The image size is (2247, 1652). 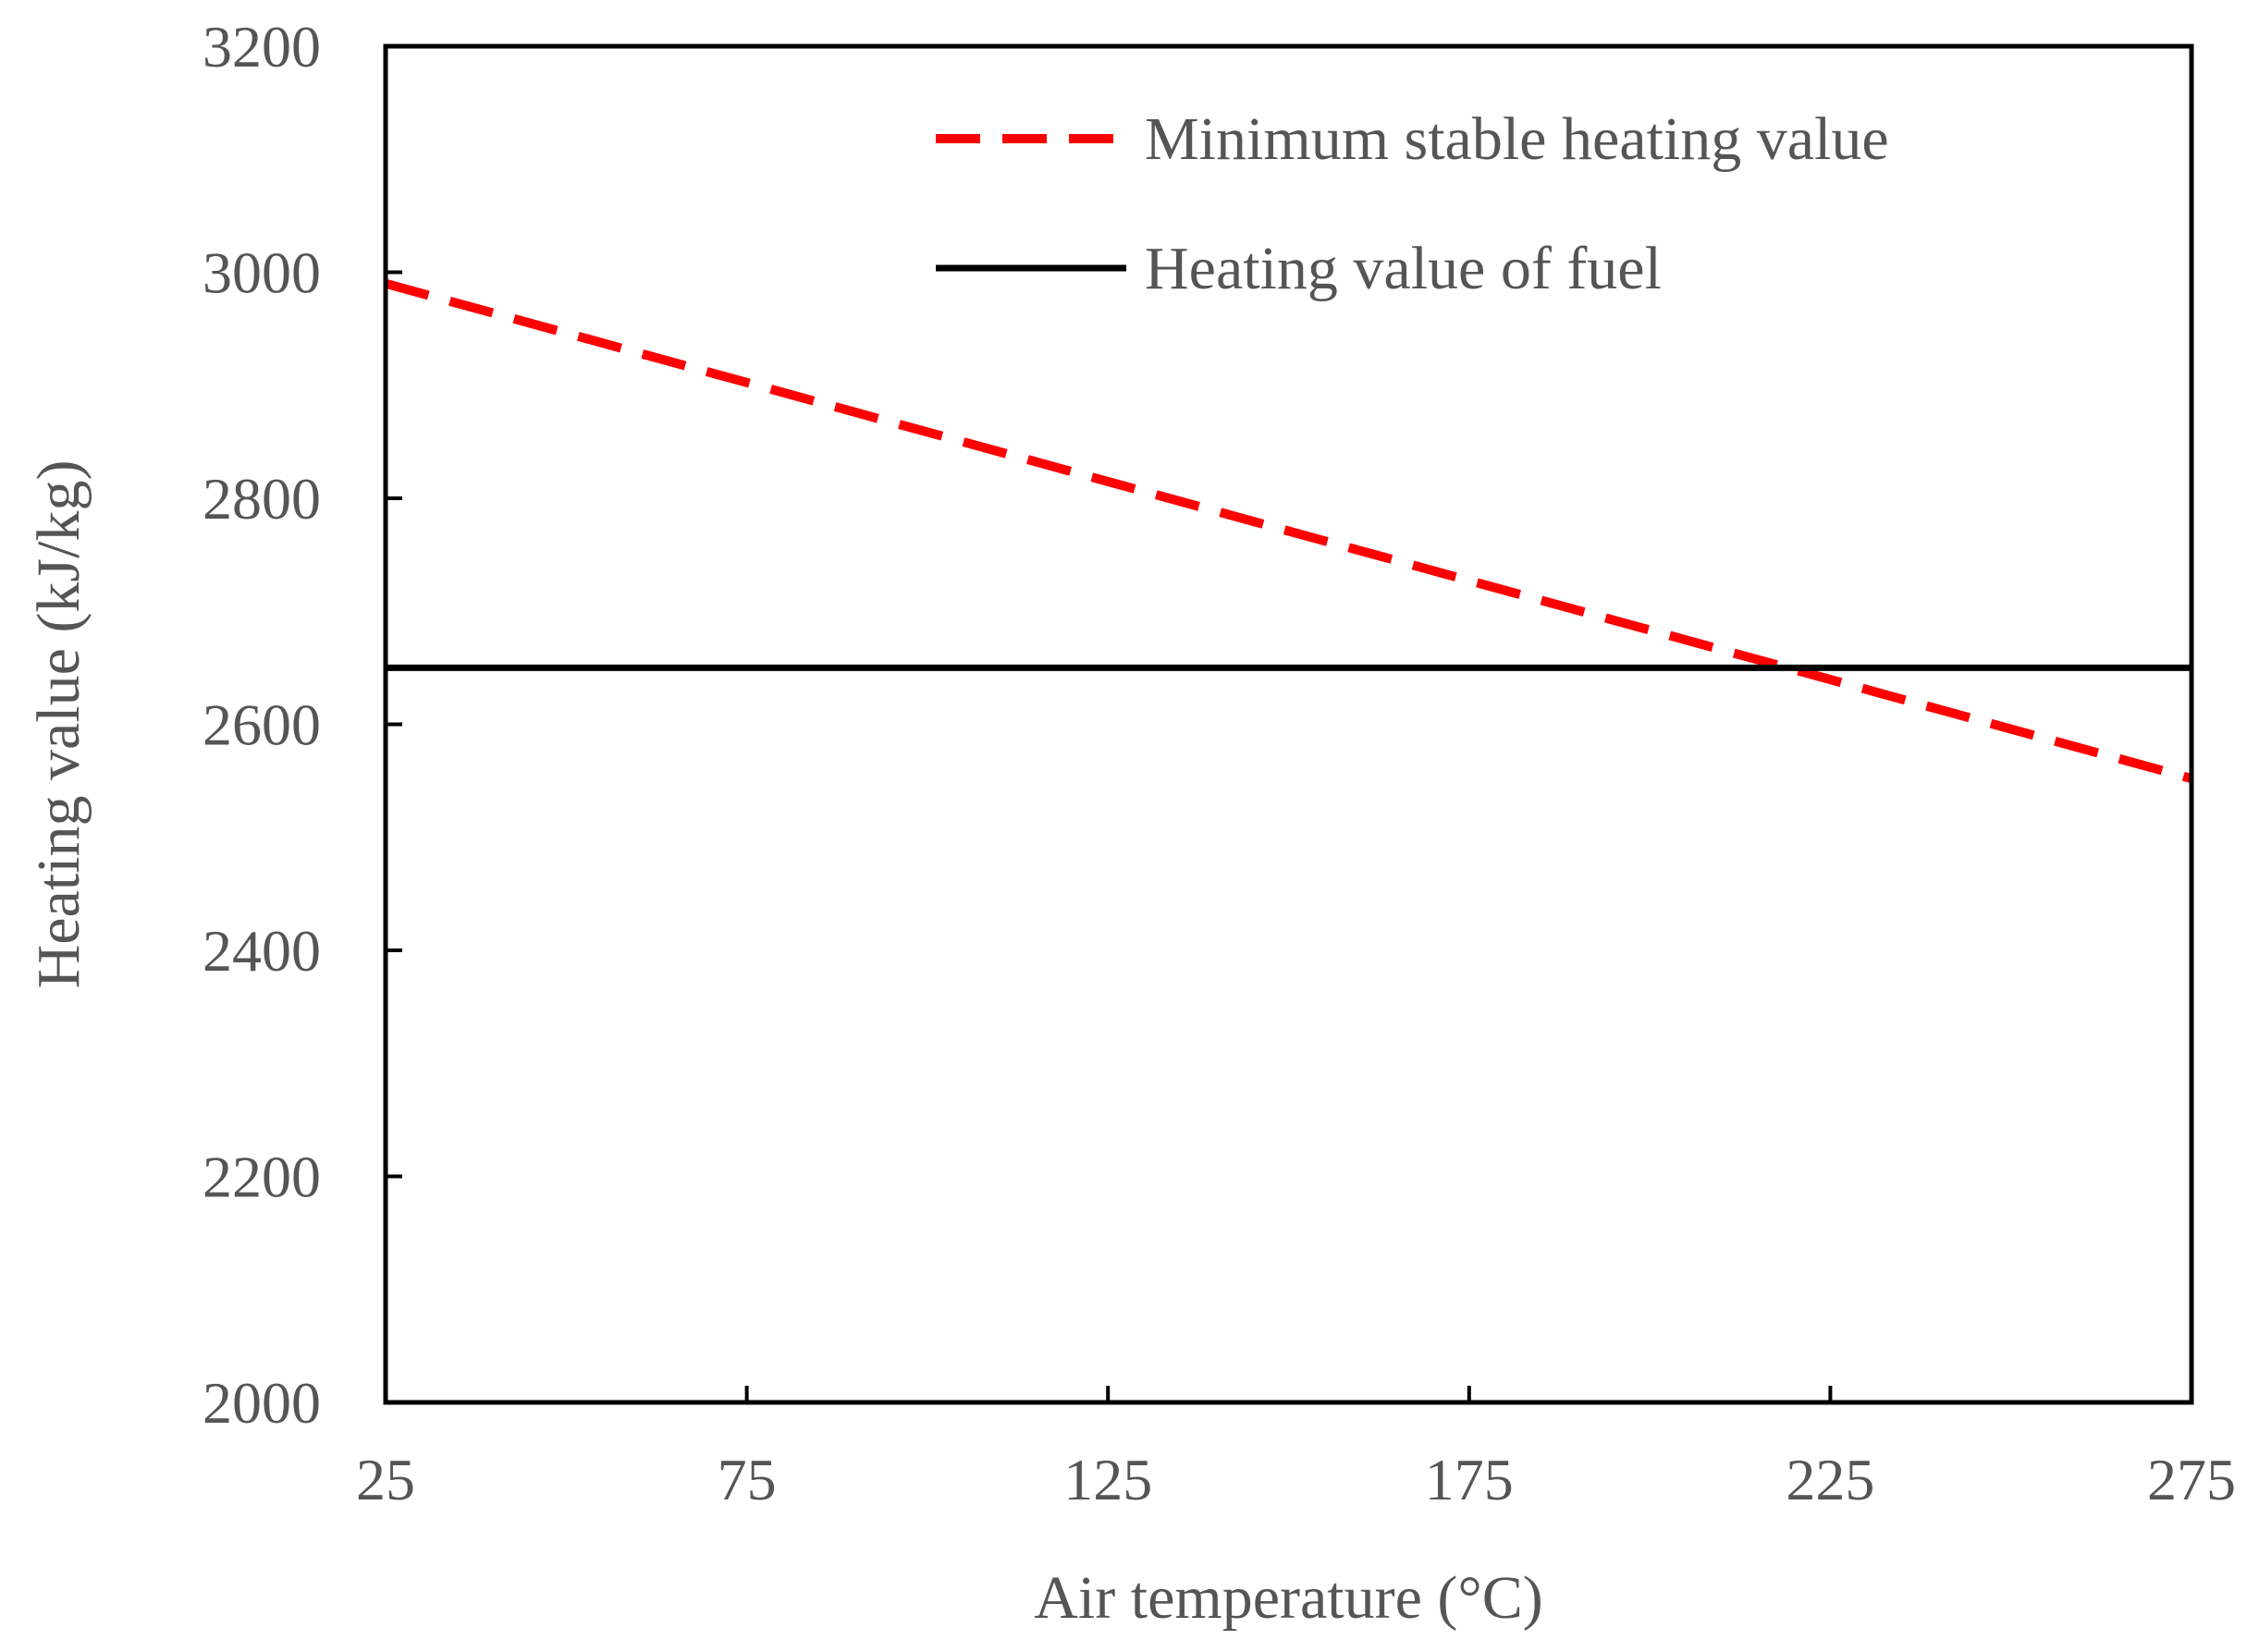 What do you see at coordinates (262, 273) in the screenshot?
I see `y-tick-label: 3000` at bounding box center [262, 273].